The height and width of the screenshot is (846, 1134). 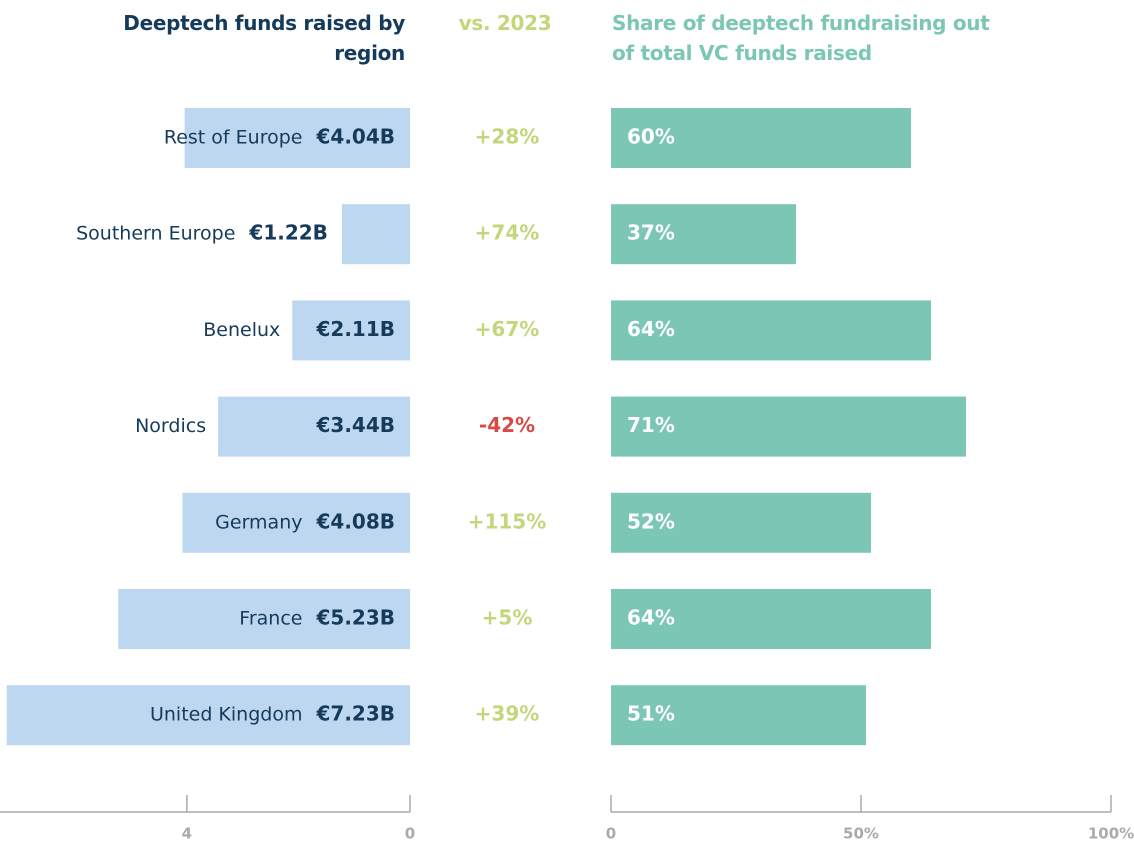 What do you see at coordinates (187, 834) in the screenshot?
I see `x-tick-label: 4` at bounding box center [187, 834].